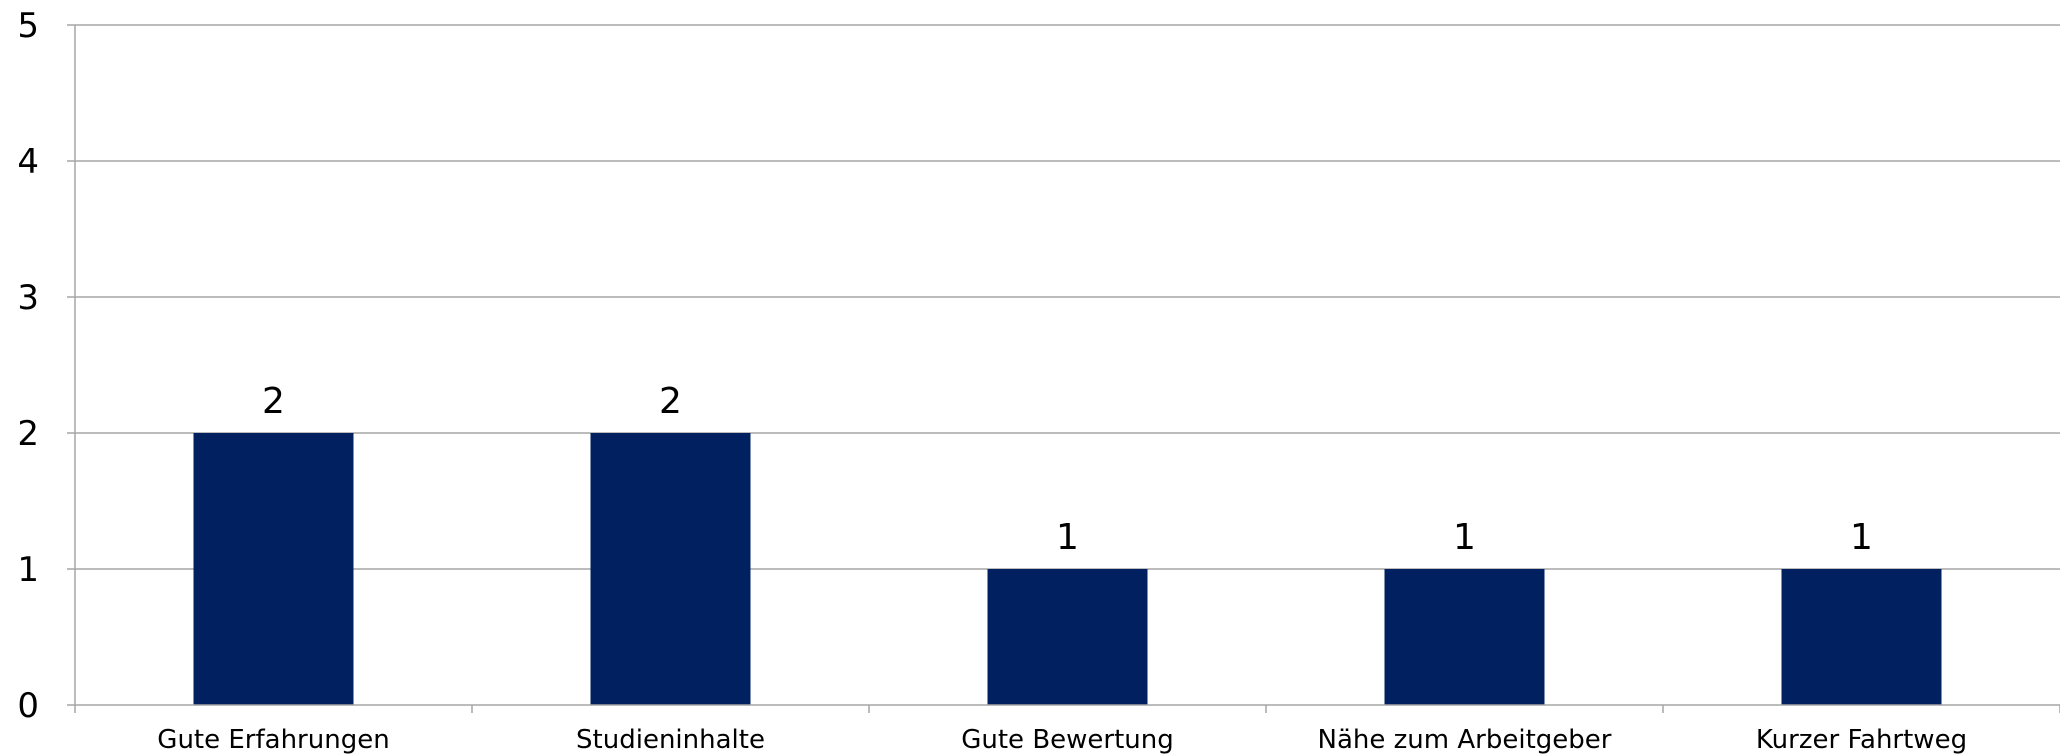  Describe the element at coordinates (28, 298) in the screenshot. I see `ytick-label: 3` at that location.